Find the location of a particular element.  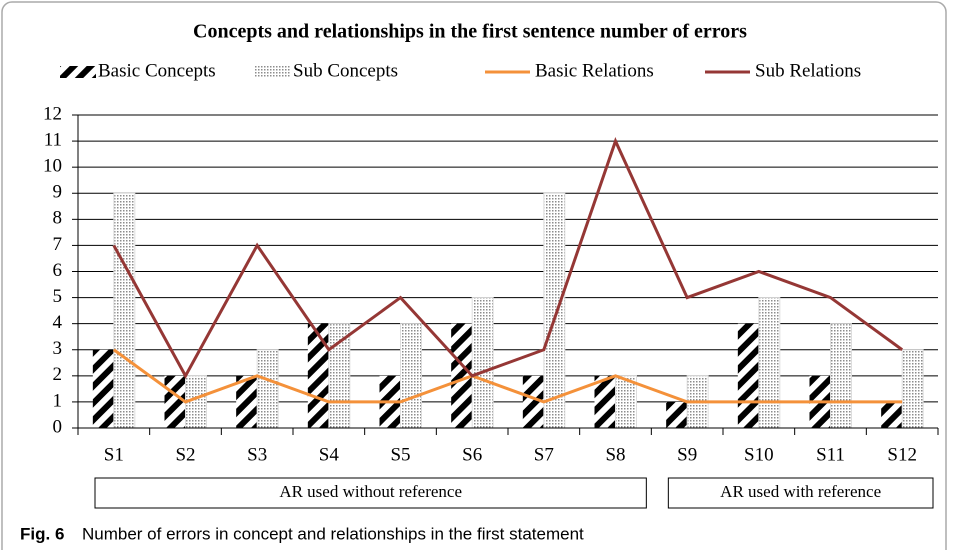

group-label: AR used without reference is located at coordinates (370, 491).